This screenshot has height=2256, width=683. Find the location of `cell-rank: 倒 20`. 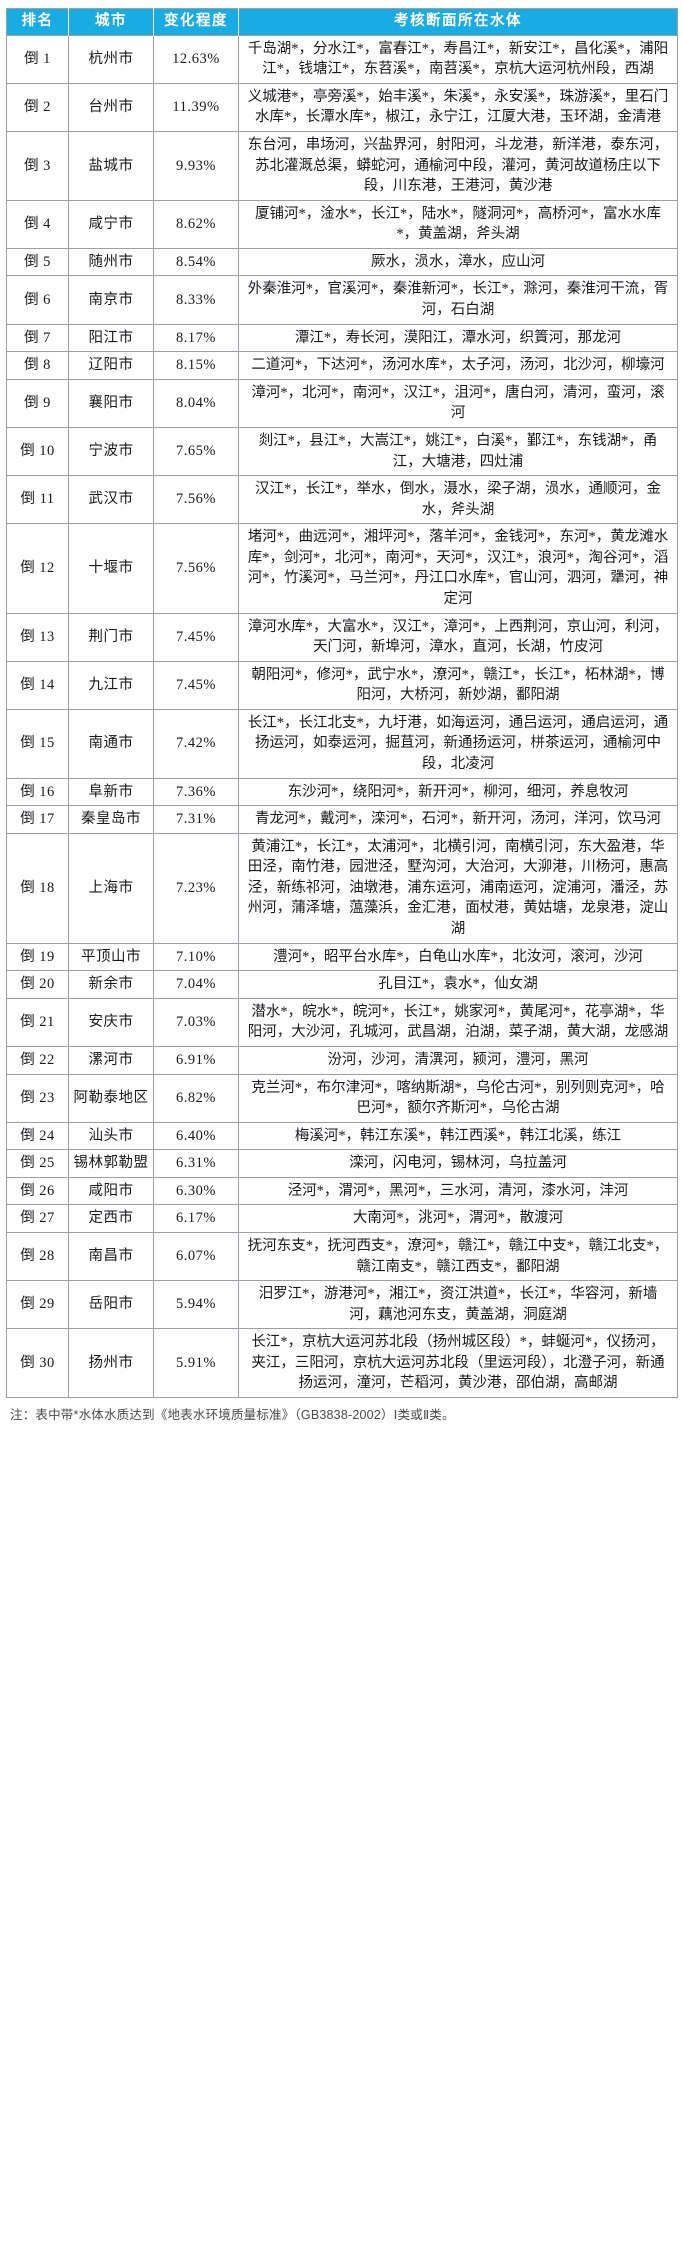

cell-rank: 倒 20 is located at coordinates (37, 984).